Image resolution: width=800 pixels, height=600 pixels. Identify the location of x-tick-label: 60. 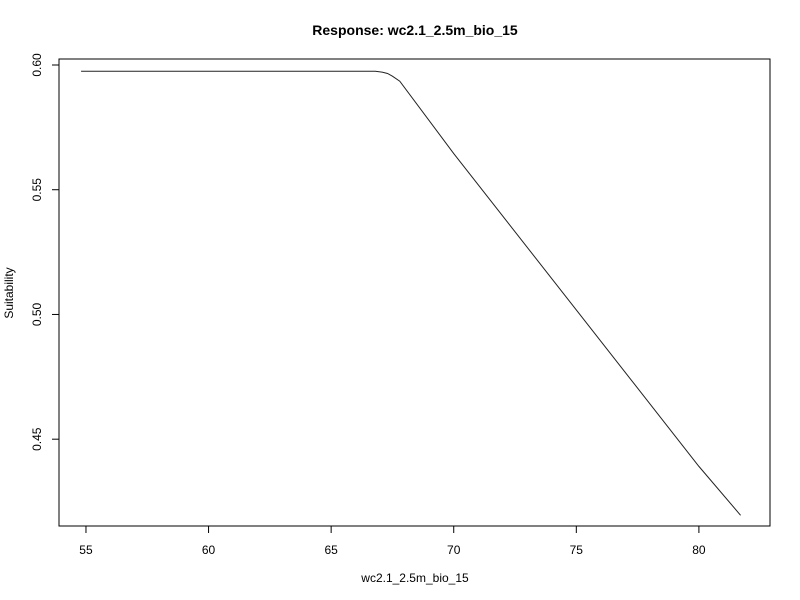
(209, 550).